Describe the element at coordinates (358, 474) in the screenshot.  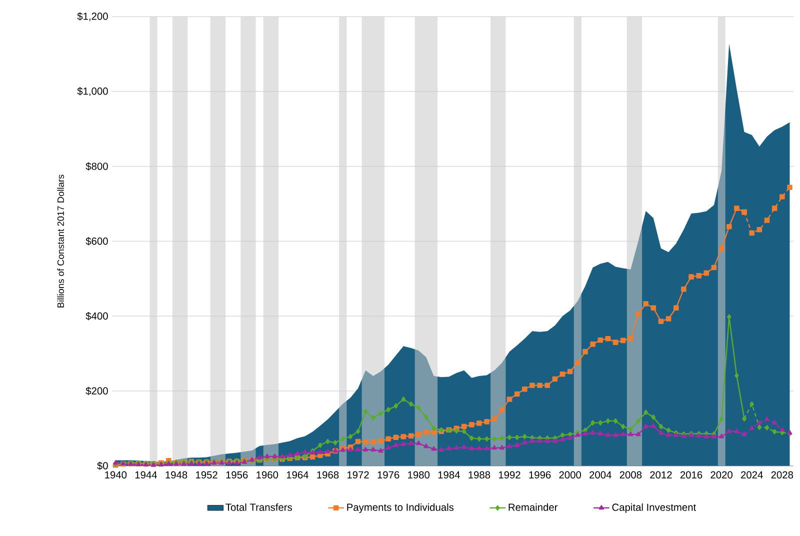
I see `x-tick-label: 1972` at that location.